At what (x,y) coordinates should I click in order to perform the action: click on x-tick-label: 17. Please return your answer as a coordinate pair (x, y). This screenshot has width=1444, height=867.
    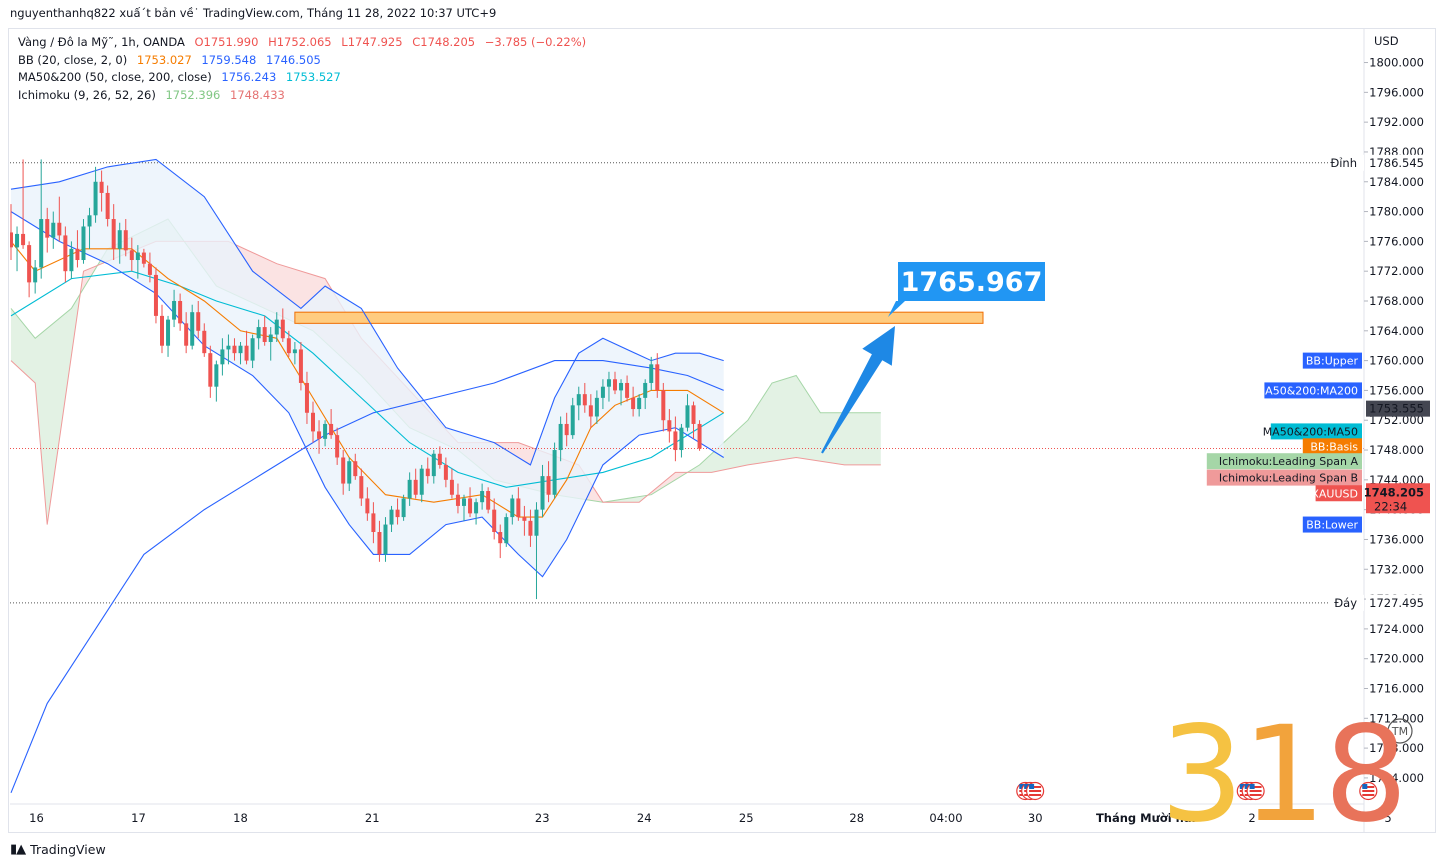
    Looking at the image, I should click on (138, 818).